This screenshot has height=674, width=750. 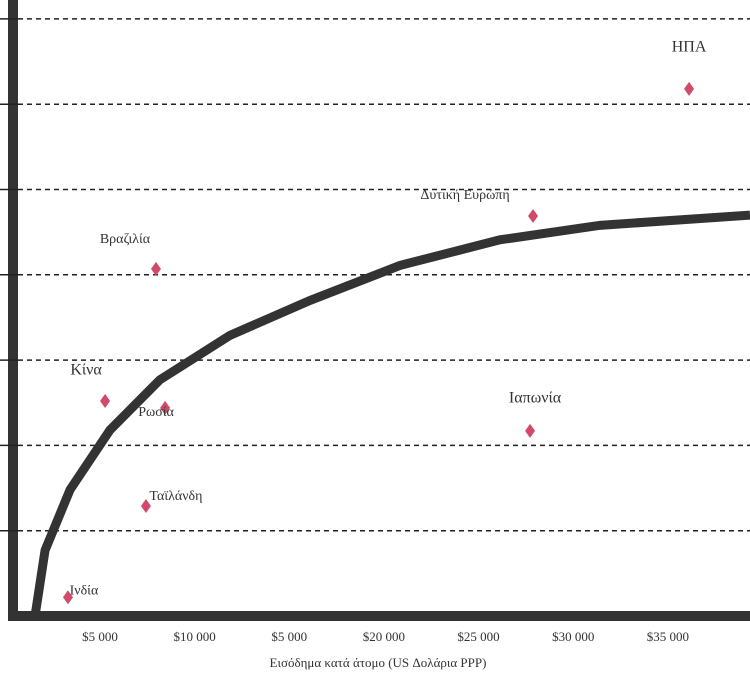 I want to click on x-tick-label: $25 000, so click(x=478, y=636).